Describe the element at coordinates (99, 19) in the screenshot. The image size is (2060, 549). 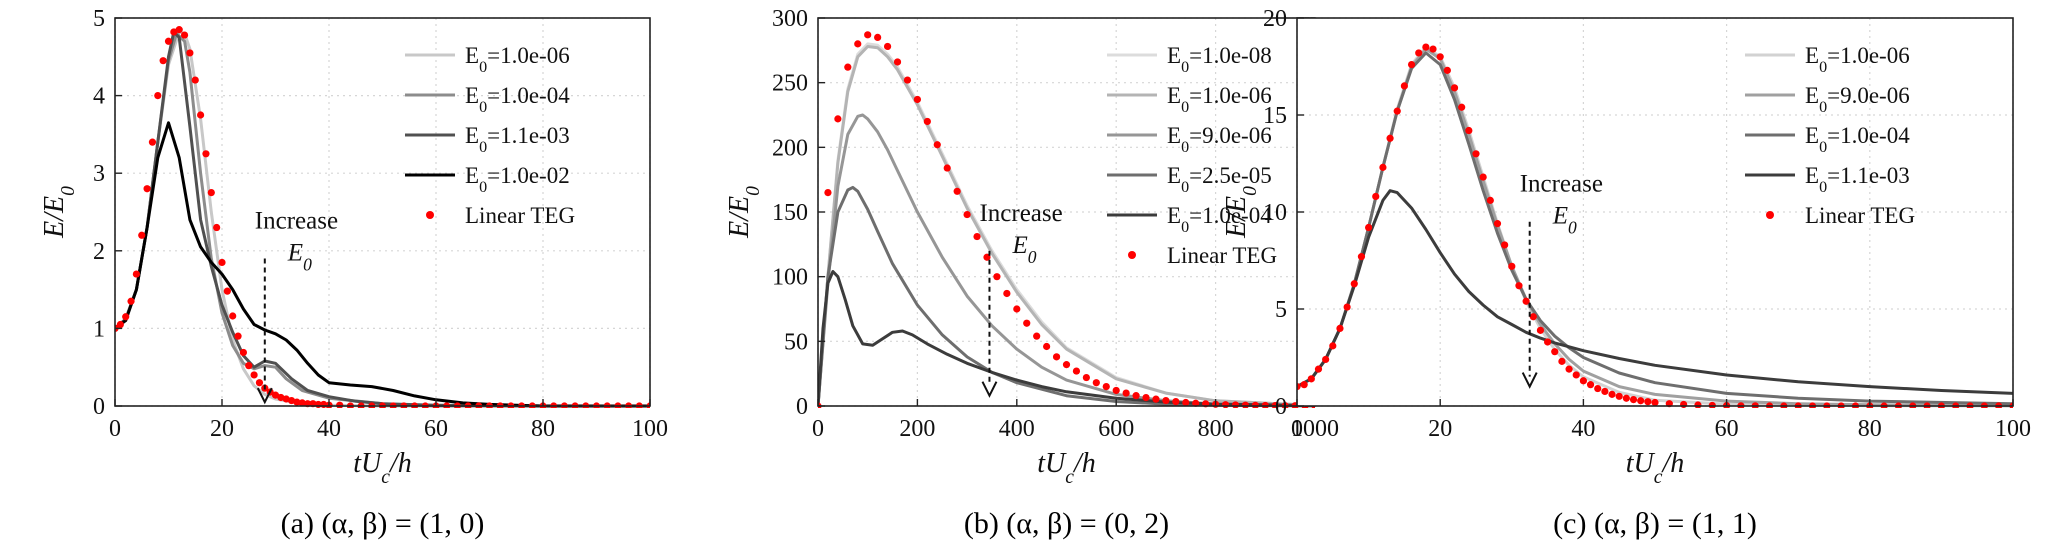
I see `y-tick-label: 5` at that location.